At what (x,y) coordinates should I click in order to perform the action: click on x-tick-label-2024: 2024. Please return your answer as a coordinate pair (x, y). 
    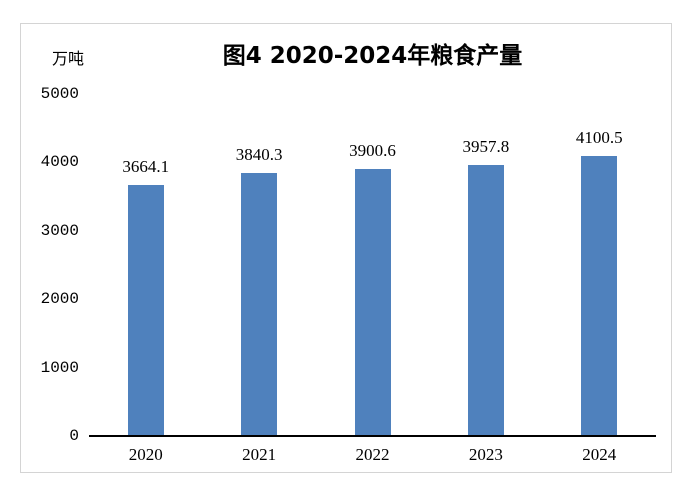
    Looking at the image, I should click on (599, 454).